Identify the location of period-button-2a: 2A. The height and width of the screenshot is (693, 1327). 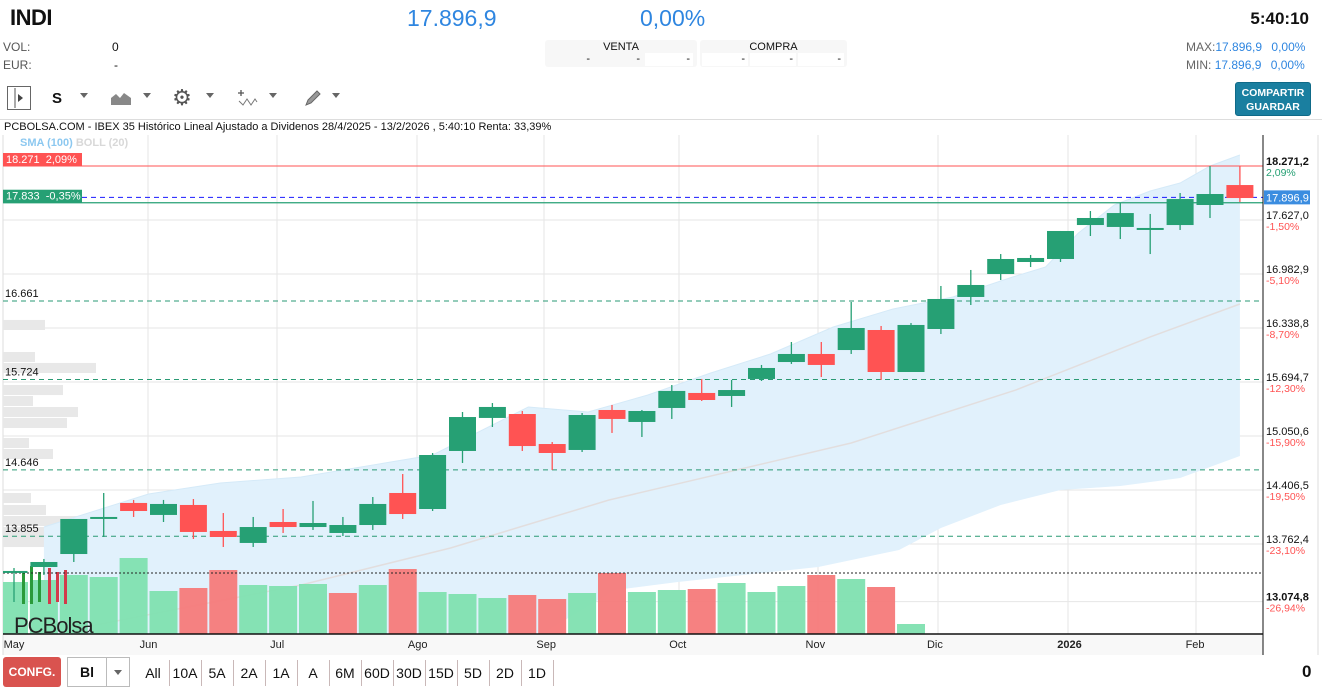
(249, 673).